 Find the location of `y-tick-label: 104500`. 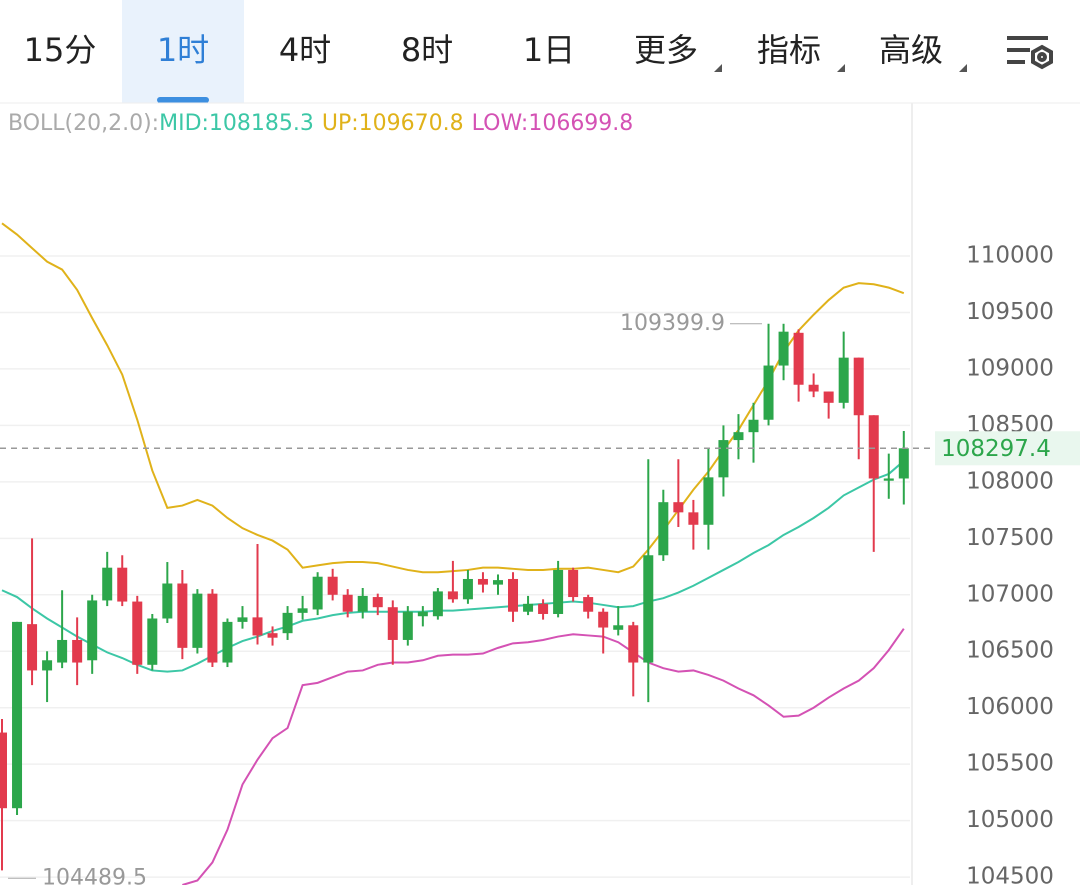

y-tick-label: 104500 is located at coordinates (1010, 874).